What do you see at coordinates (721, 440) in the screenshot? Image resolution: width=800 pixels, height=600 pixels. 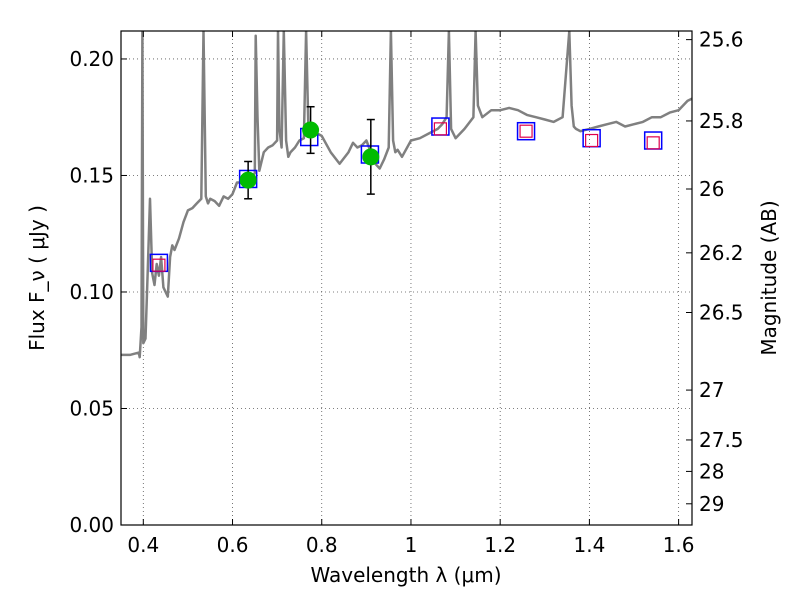 I see `right-tick-label: 27.5` at bounding box center [721, 440].